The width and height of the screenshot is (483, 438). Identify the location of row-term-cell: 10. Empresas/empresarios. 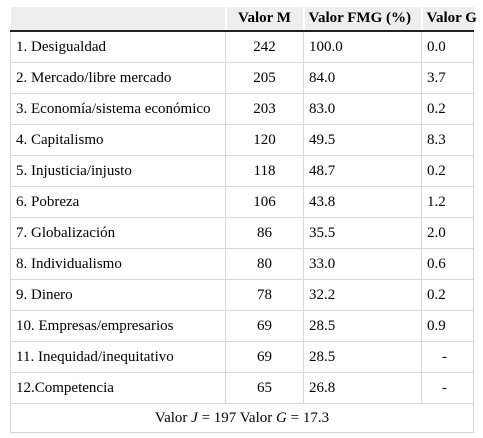
(118, 326).